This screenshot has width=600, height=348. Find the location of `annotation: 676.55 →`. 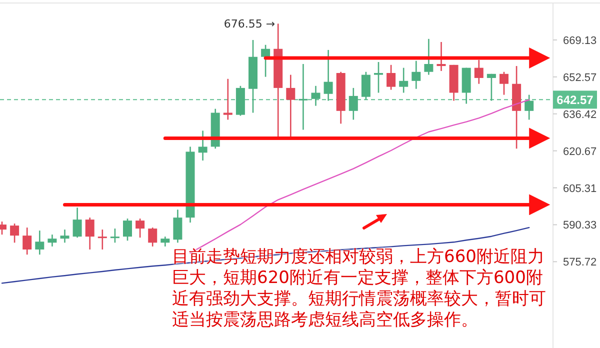

annotation: 676.55 → is located at coordinates (250, 24).